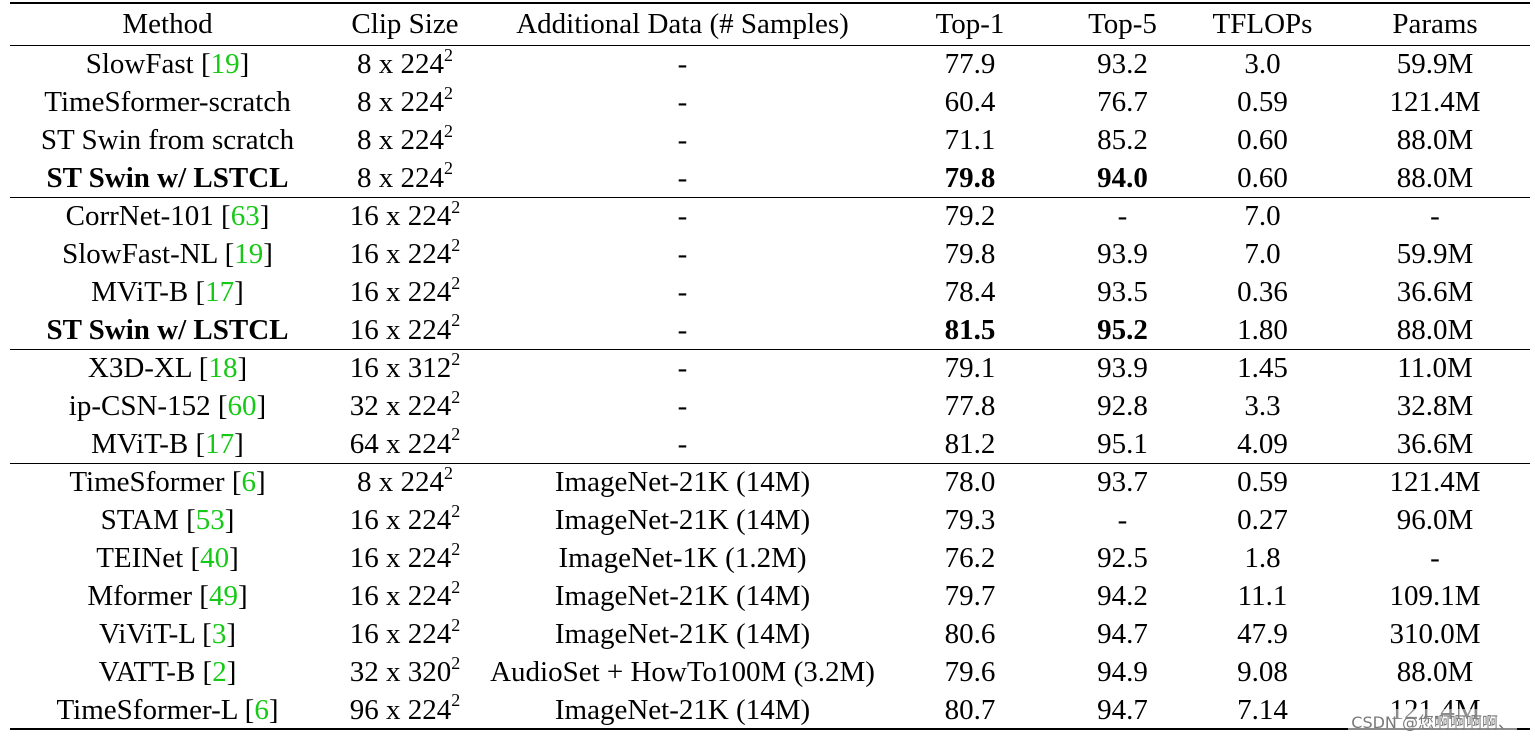 Image resolution: width=1535 pixels, height=741 pixels. What do you see at coordinates (970, 710) in the screenshot?
I see `top1-cell: 80.7` at bounding box center [970, 710].